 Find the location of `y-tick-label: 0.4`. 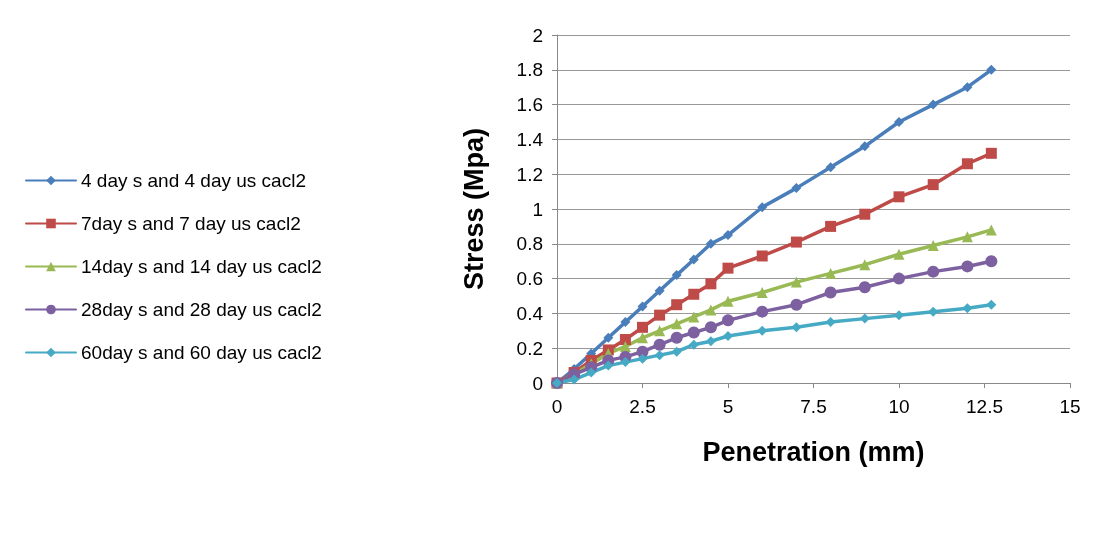

y-tick-label: 0.4 is located at coordinates (530, 313).